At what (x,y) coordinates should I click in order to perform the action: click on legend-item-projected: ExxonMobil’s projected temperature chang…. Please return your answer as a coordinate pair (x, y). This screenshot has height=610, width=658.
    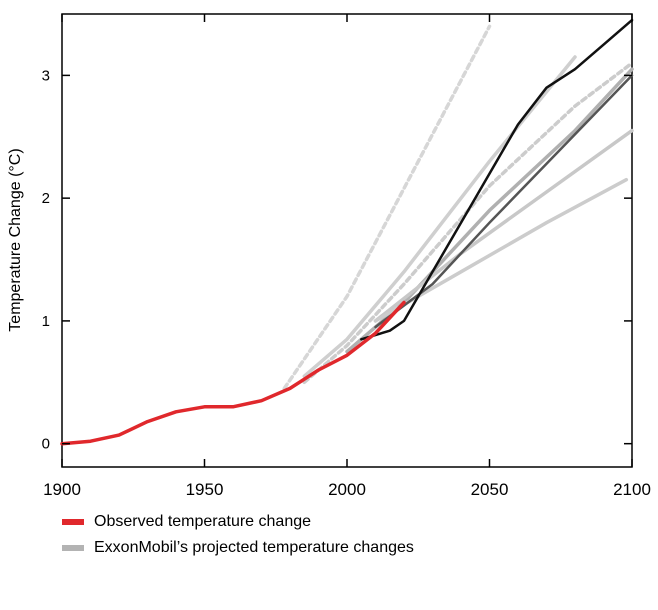
    Looking at the image, I should click on (238, 548).